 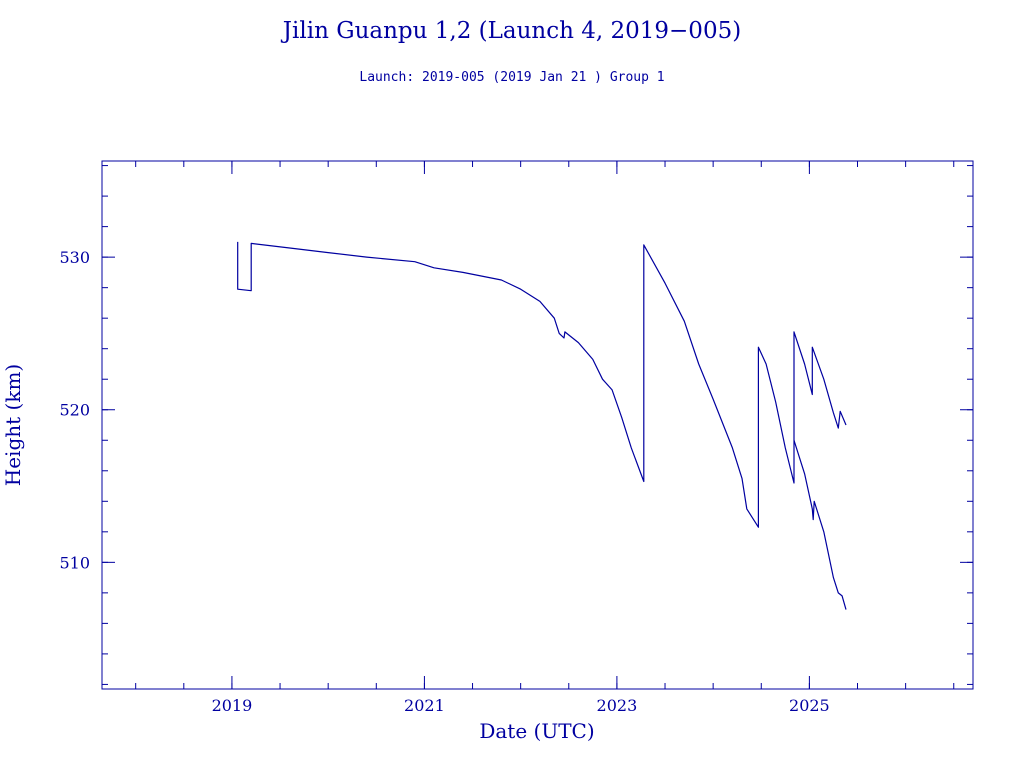 What do you see at coordinates (74, 410) in the screenshot?
I see `y-tick-label: 520` at bounding box center [74, 410].